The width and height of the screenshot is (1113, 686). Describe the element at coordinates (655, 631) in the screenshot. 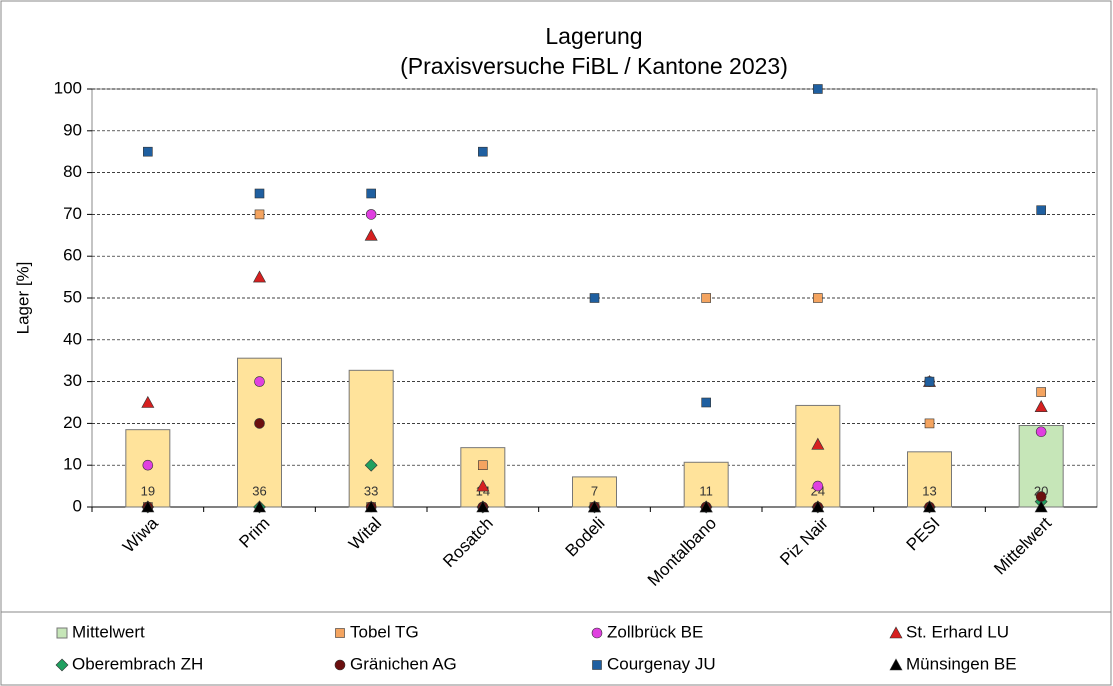

I see `legend-label: Zollbrück BE` at that location.